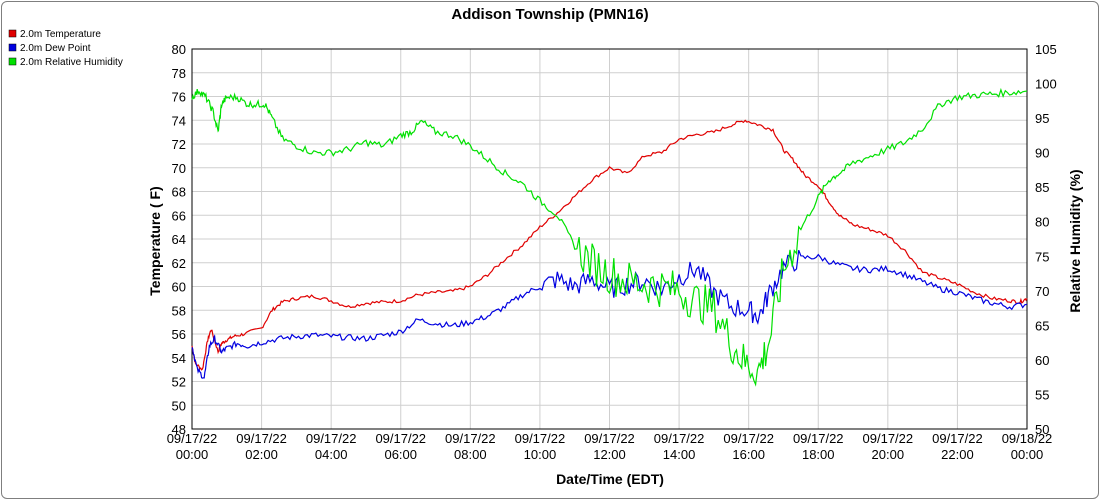 This screenshot has width=1100, height=500. I want to click on x-tick-time: 02:00, so click(261, 454).